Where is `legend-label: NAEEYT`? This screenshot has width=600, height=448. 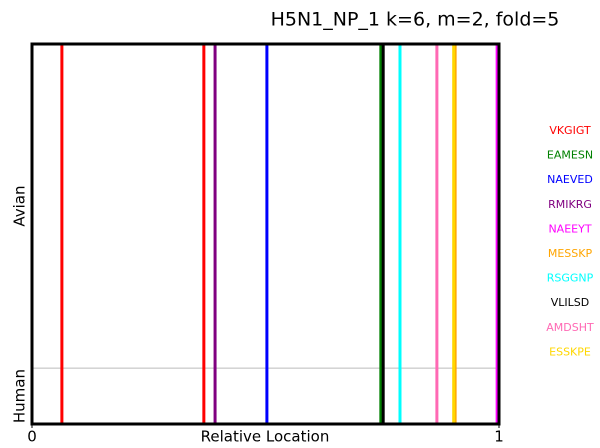 legend-label: NAEEYT is located at coordinates (569, 228).